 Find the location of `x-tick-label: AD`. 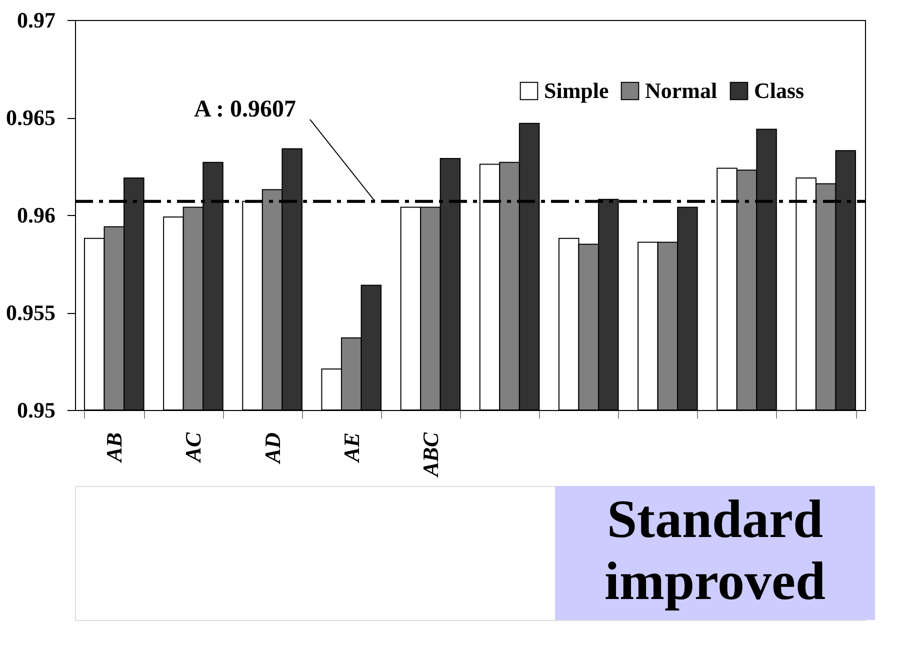

x-tick-label: AD is located at coordinates (272, 449).